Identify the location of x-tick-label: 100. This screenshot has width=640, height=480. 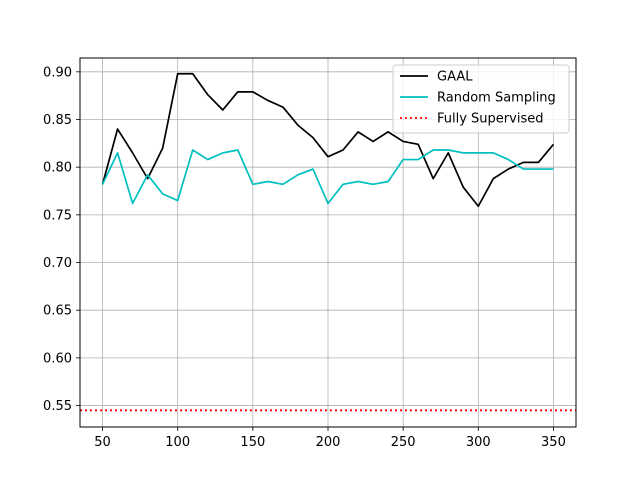
(177, 442).